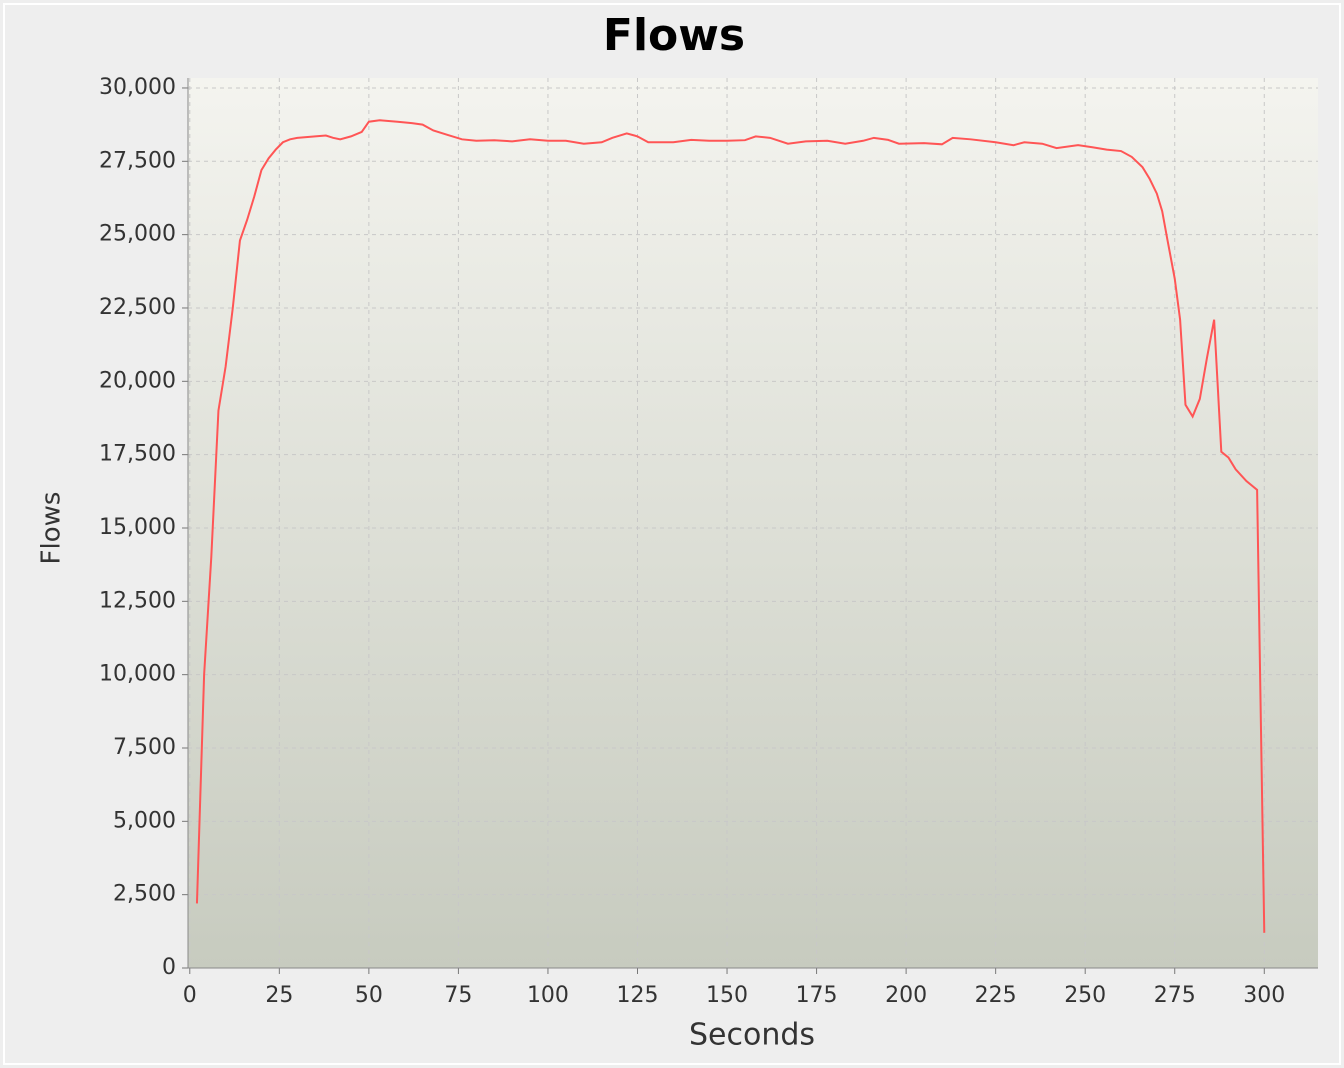 This screenshot has width=1344, height=1068. I want to click on x-tick-label: 300, so click(1264, 995).